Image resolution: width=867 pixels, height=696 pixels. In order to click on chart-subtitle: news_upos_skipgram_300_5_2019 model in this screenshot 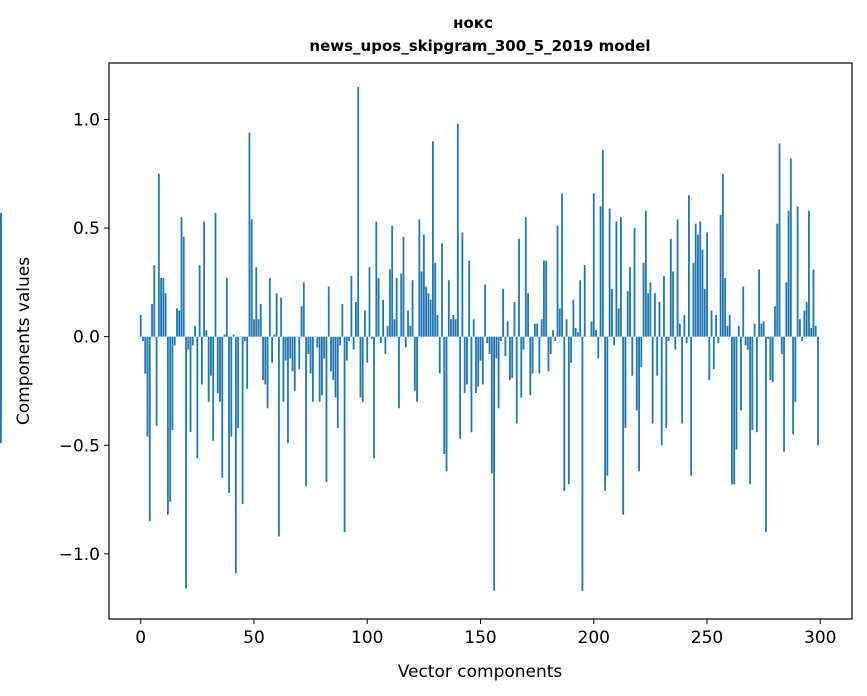, I will do `click(479, 46)`.